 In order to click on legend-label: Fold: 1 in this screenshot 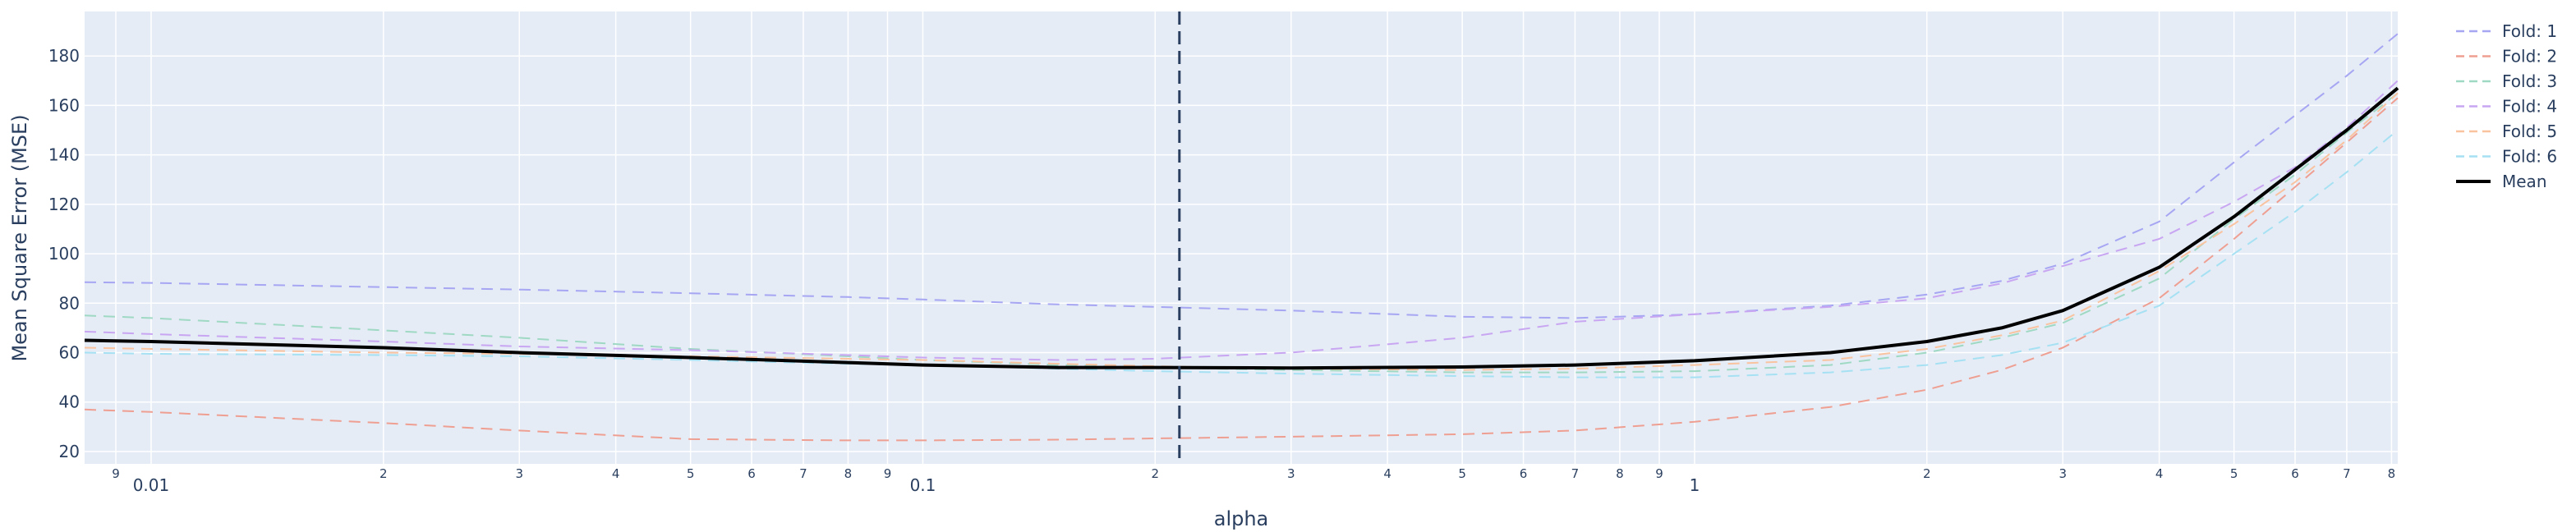, I will do `click(2529, 31)`.